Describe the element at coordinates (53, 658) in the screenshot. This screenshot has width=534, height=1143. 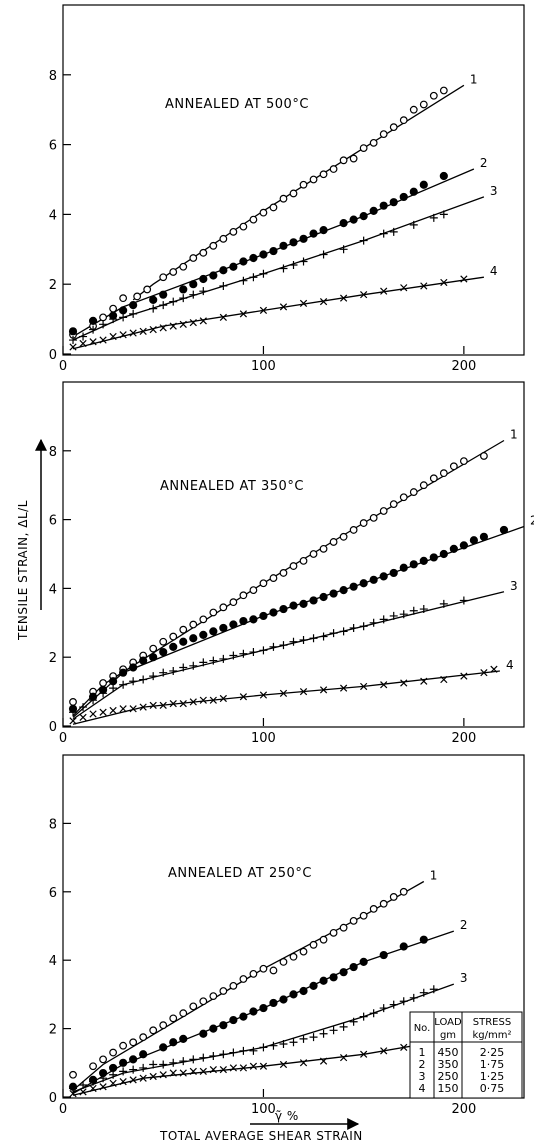
I see `y-tick-label: 2` at that location.